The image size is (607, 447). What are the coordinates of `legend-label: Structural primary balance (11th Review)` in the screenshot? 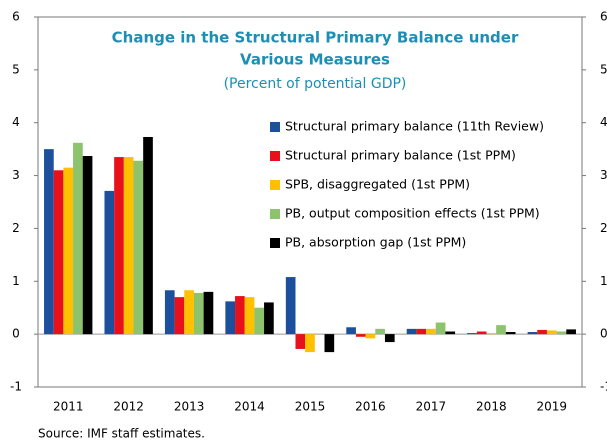 It's located at (414, 126).